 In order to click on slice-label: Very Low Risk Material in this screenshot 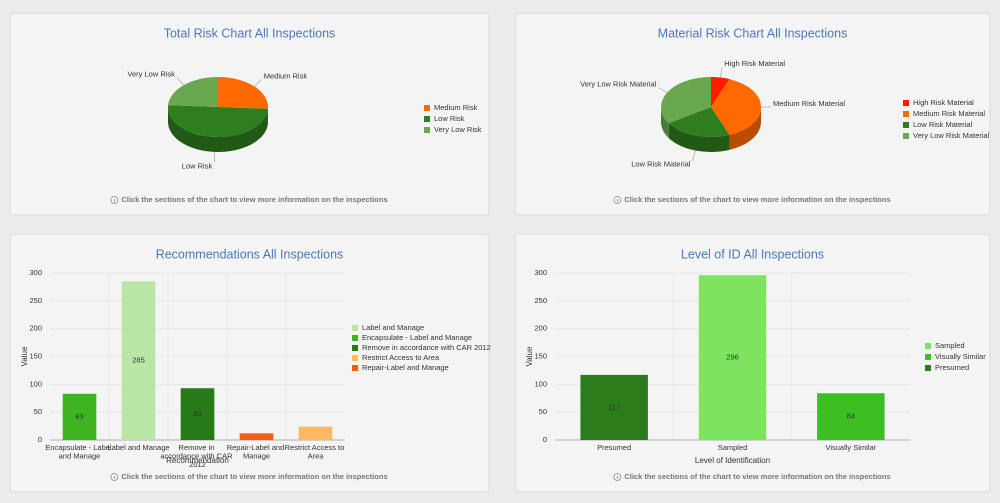, I will do `click(618, 83)`.